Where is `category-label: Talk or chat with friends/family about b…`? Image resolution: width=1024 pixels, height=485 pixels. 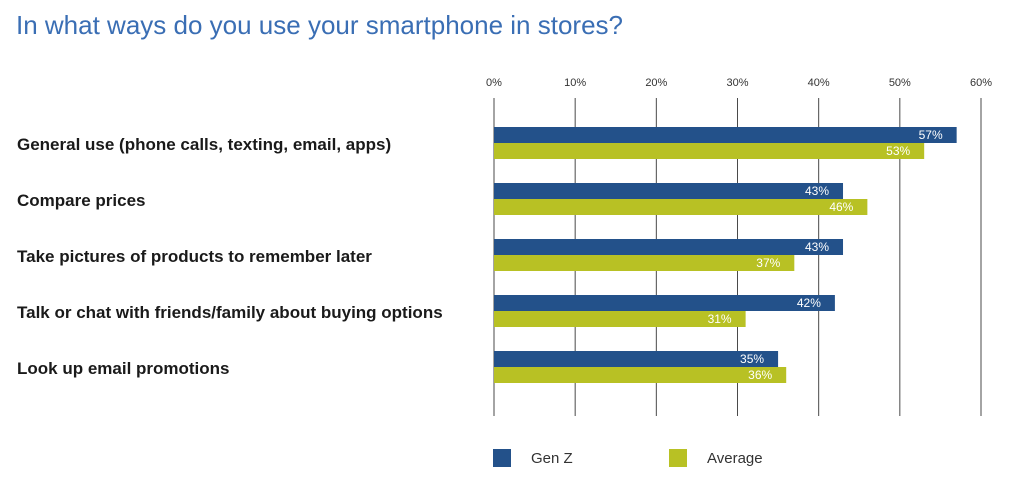
category-label: Talk or chat with friends/family about b… is located at coordinates (230, 312).